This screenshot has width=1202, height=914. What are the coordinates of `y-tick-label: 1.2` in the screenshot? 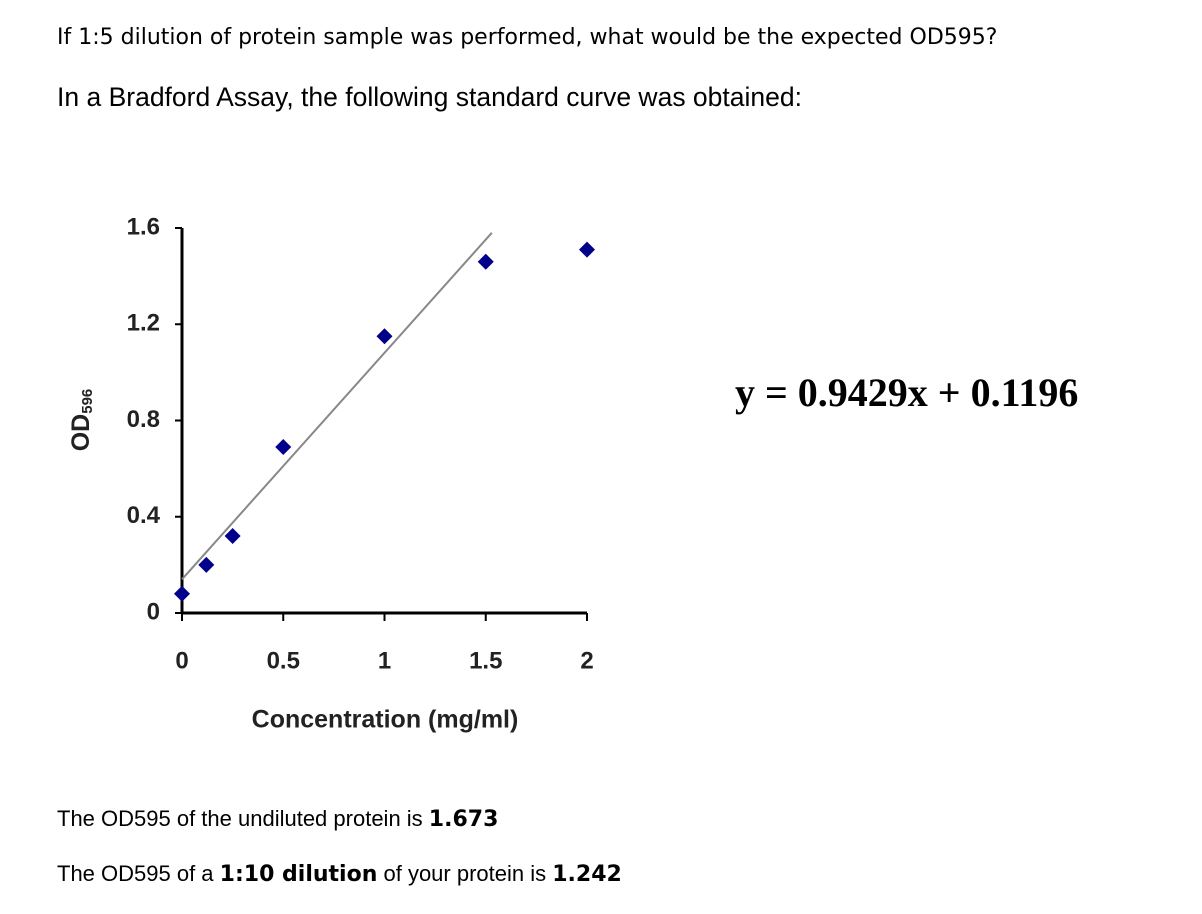 It's located at (143, 323).